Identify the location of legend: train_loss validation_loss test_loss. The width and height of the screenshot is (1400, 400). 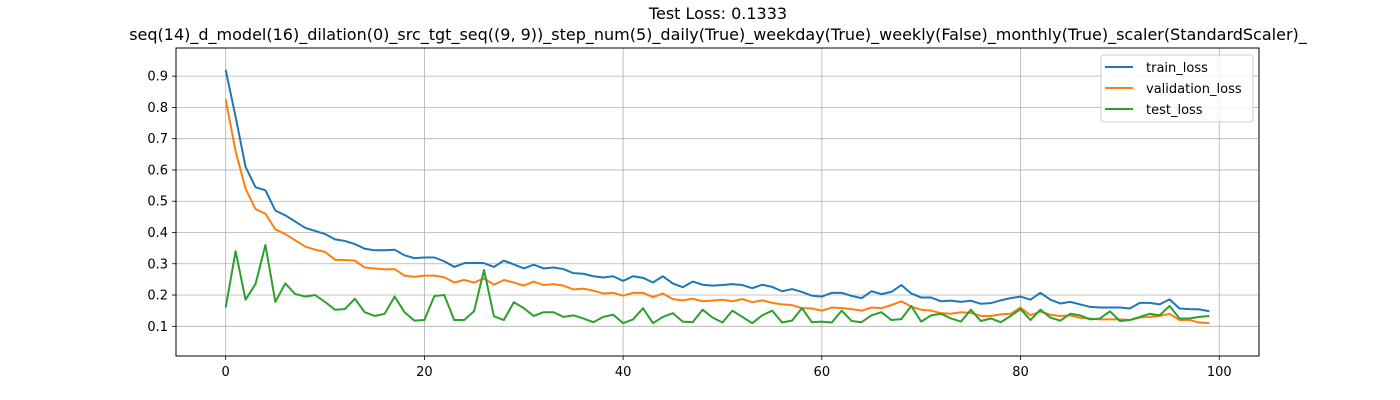
(1177, 88).